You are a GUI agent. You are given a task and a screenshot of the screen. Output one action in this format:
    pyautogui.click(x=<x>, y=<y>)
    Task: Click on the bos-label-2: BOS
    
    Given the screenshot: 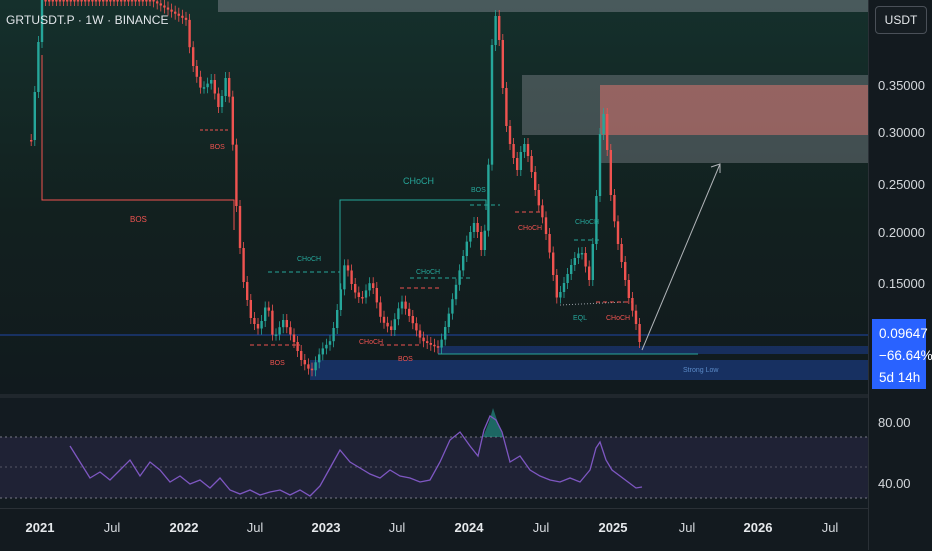 What is the action you would take?
    pyautogui.click(x=138, y=219)
    